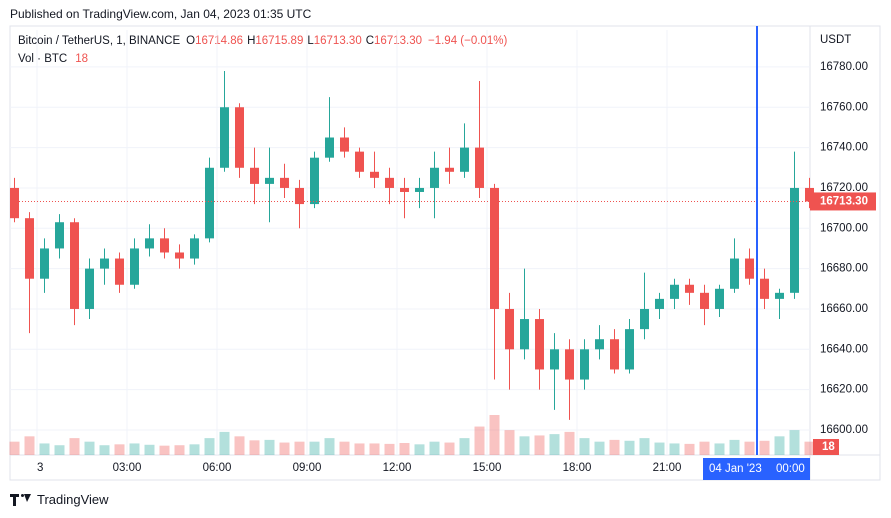 This screenshot has width=891, height=518. Describe the element at coordinates (40, 468) in the screenshot. I see `x-tick-label: 3` at that location.